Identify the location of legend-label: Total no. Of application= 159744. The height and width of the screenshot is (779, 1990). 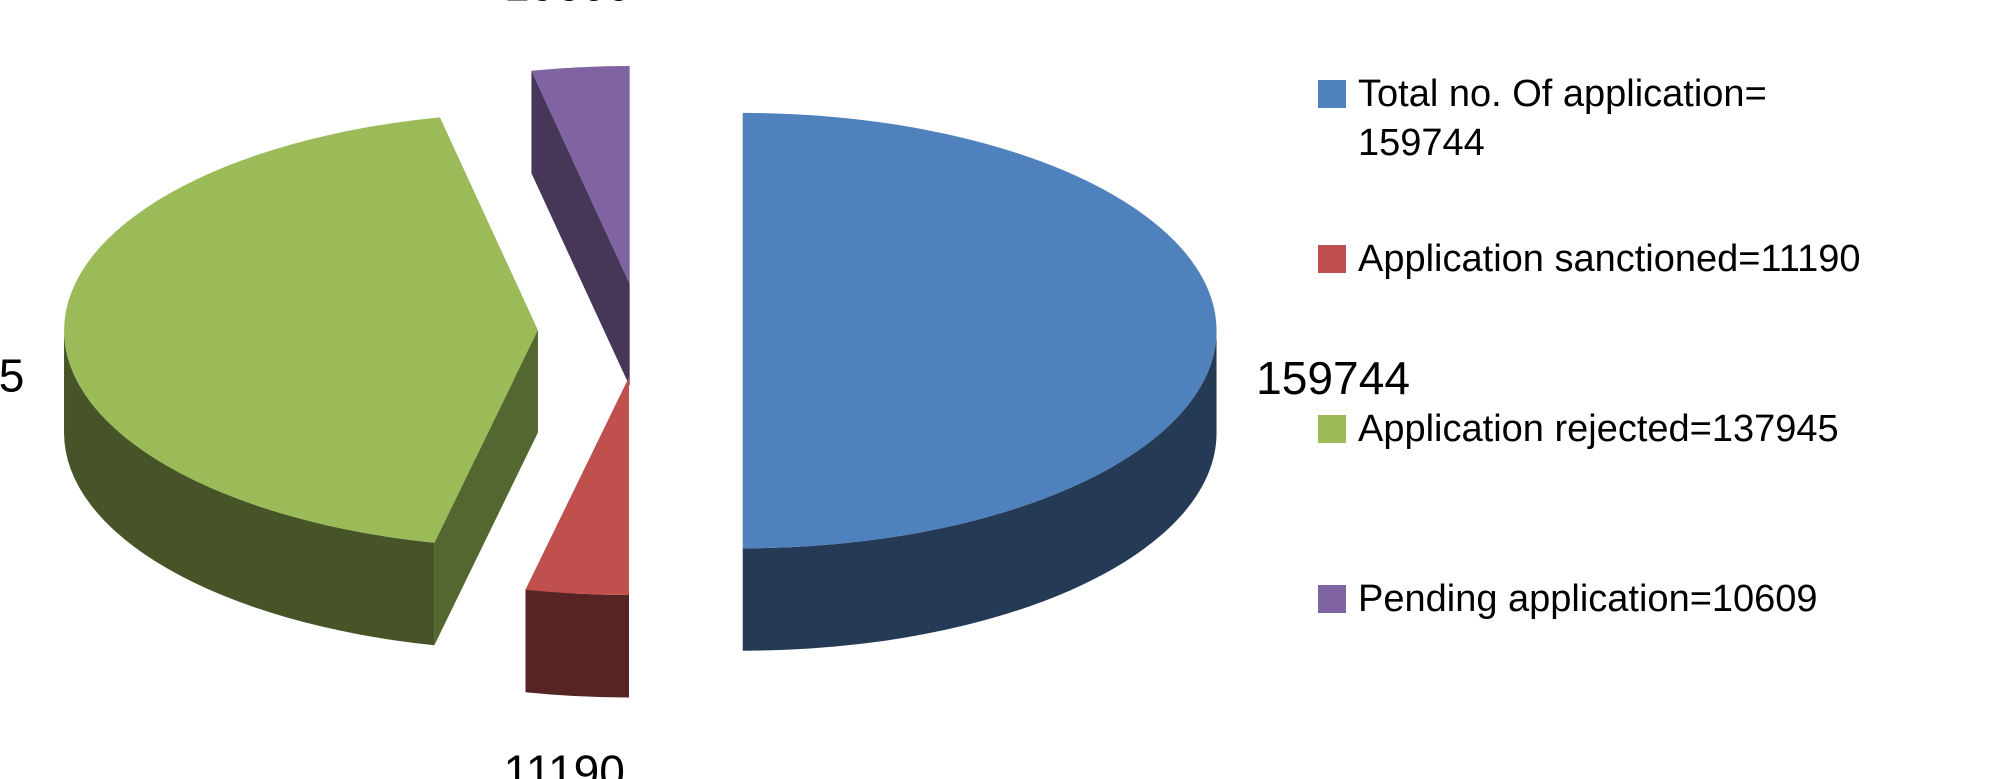
(1562, 119).